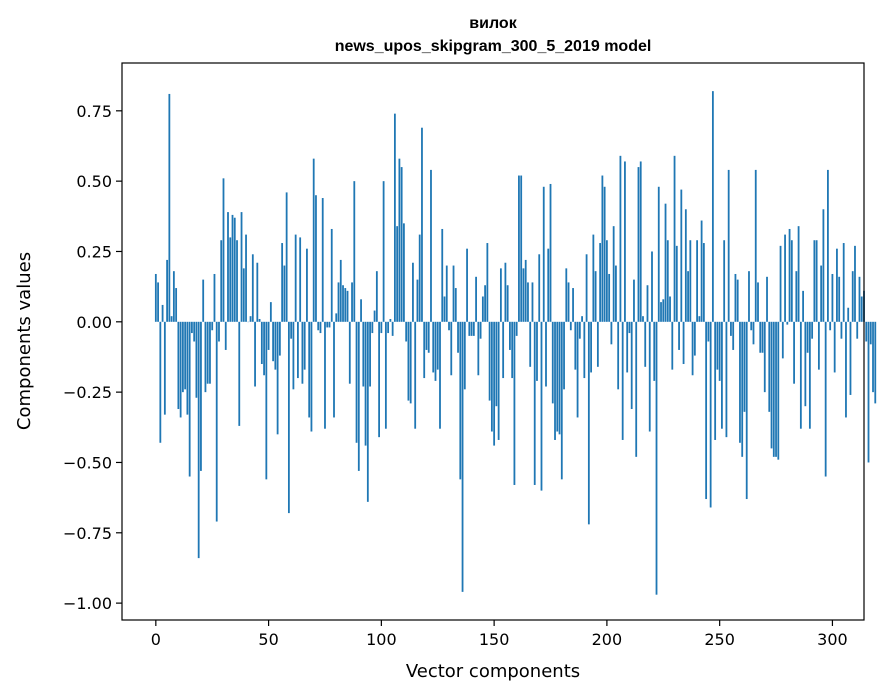 This screenshot has height=696, width=880. What do you see at coordinates (832, 639) in the screenshot?
I see `x-tick-label: 300` at bounding box center [832, 639].